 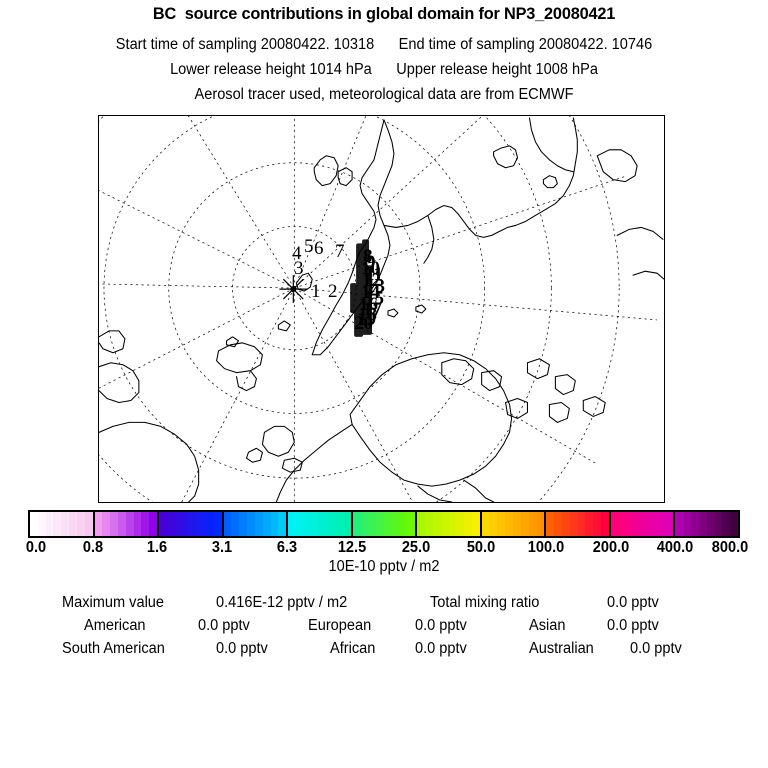 I want to click on colorbar-tick-label: 6.3, so click(x=287, y=547).